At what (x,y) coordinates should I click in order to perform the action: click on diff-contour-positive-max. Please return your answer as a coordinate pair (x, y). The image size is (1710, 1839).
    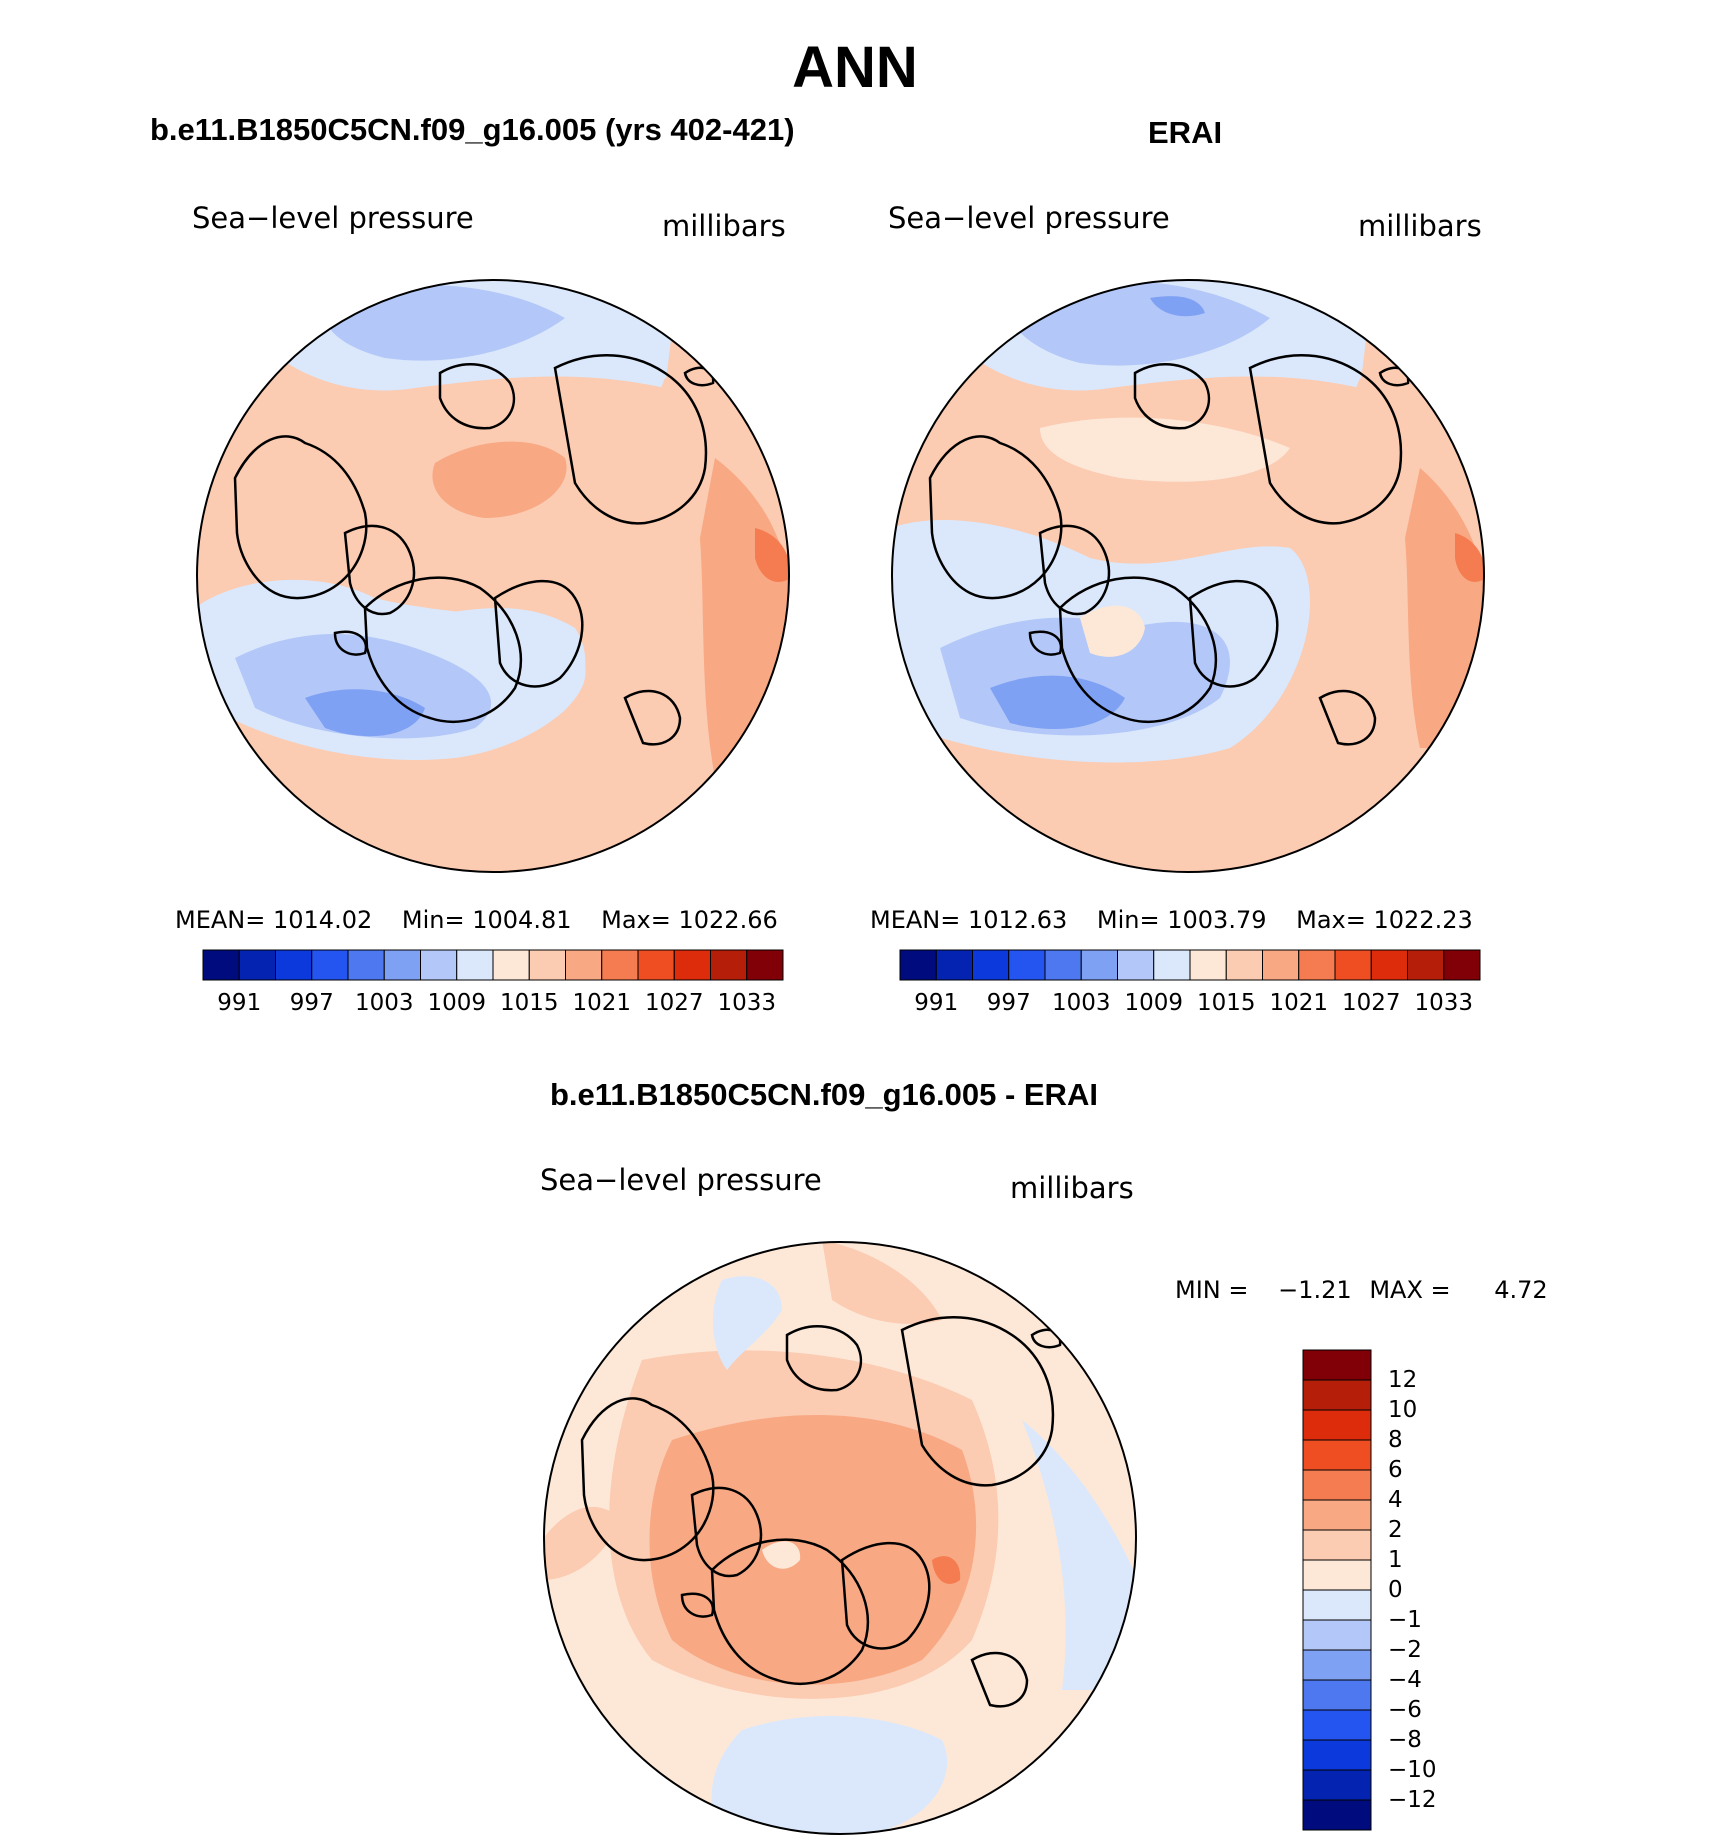
    Looking at the image, I should click on (946, 1570).